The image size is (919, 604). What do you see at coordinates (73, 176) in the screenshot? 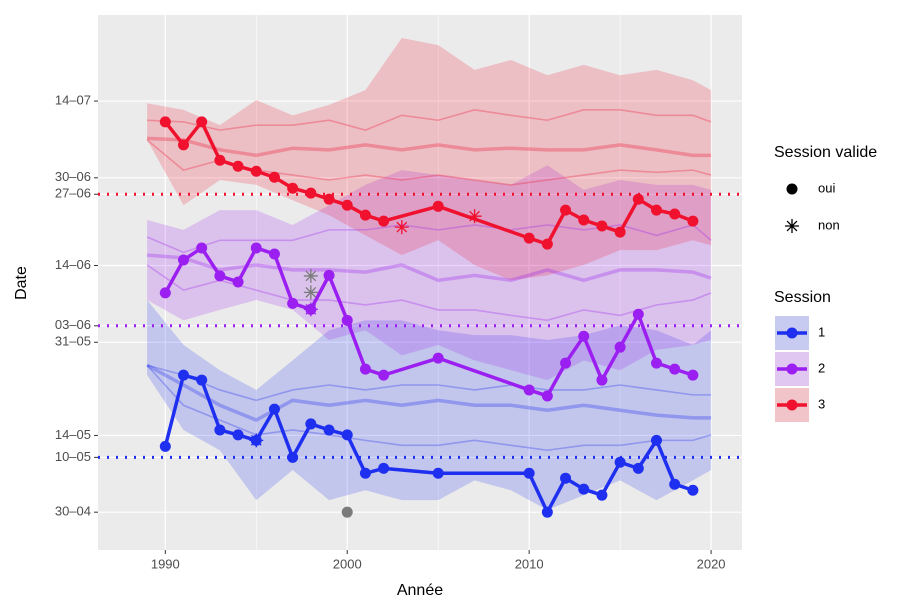
I see `y-tick-label: 30–06` at bounding box center [73, 176].